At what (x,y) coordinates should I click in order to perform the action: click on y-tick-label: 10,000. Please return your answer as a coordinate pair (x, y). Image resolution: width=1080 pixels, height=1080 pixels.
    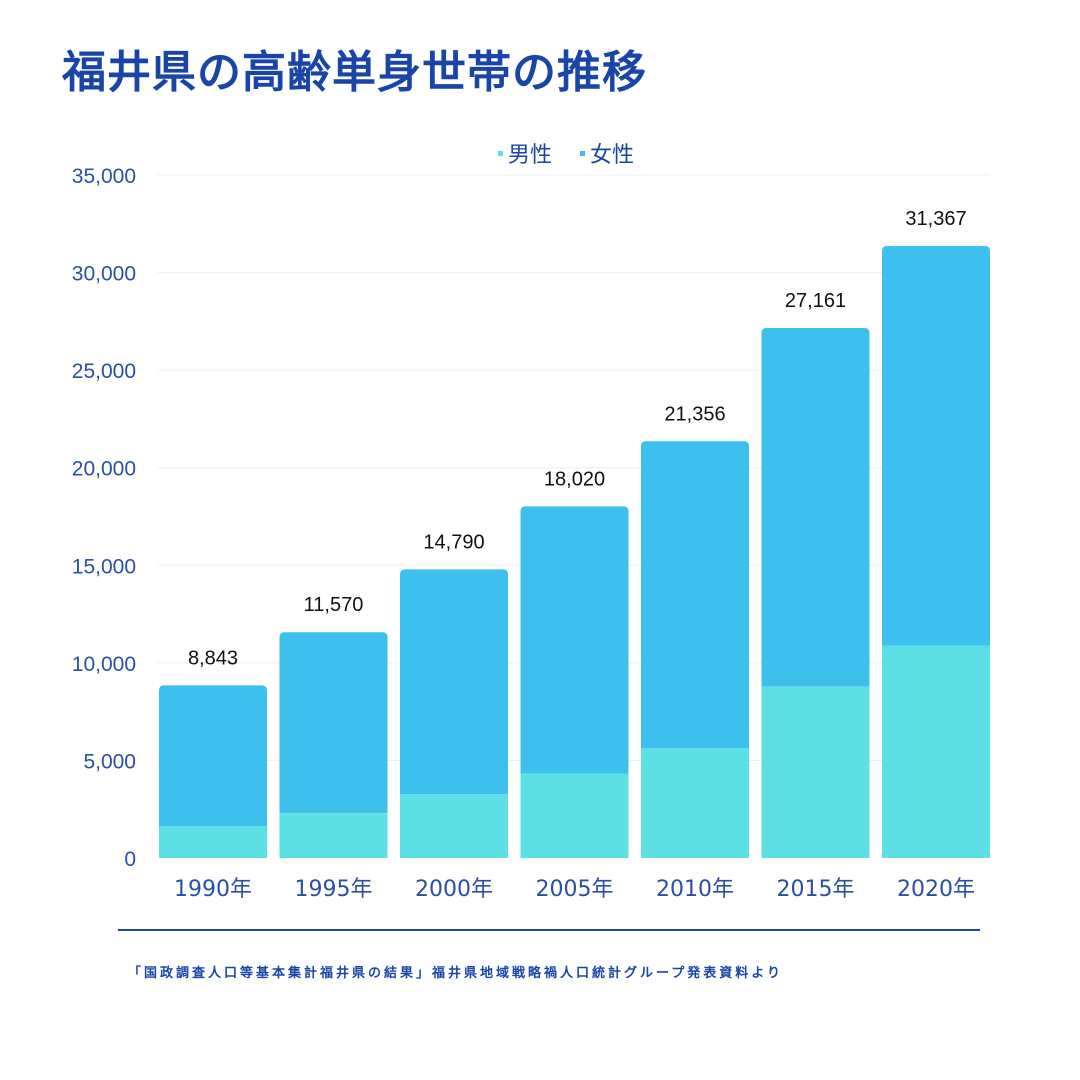
    Looking at the image, I should click on (104, 664).